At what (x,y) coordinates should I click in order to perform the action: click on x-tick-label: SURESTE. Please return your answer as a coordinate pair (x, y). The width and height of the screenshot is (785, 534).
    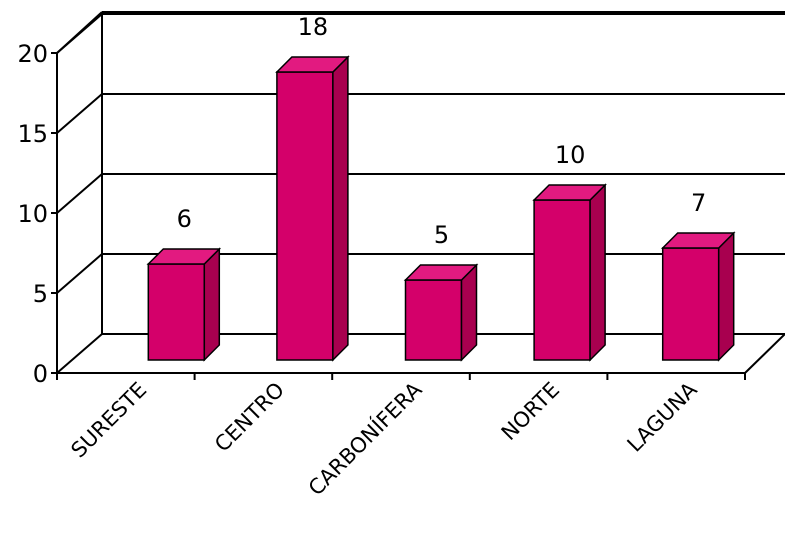
    Looking at the image, I should click on (108, 420).